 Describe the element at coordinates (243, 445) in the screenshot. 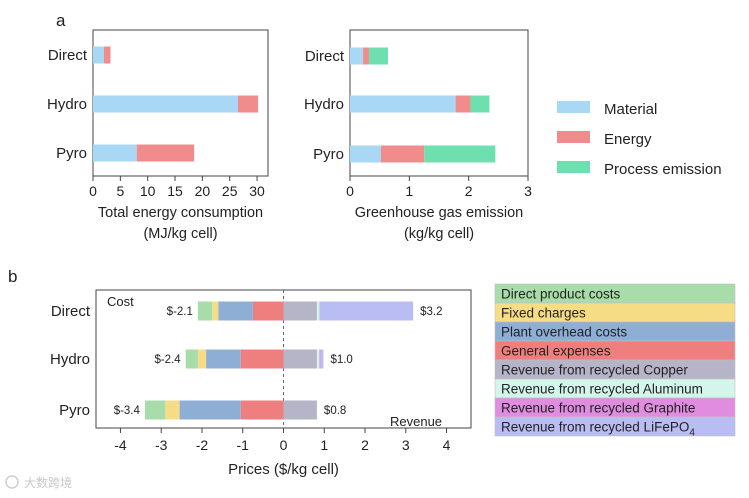

I see `x-tick-label: -1` at that location.